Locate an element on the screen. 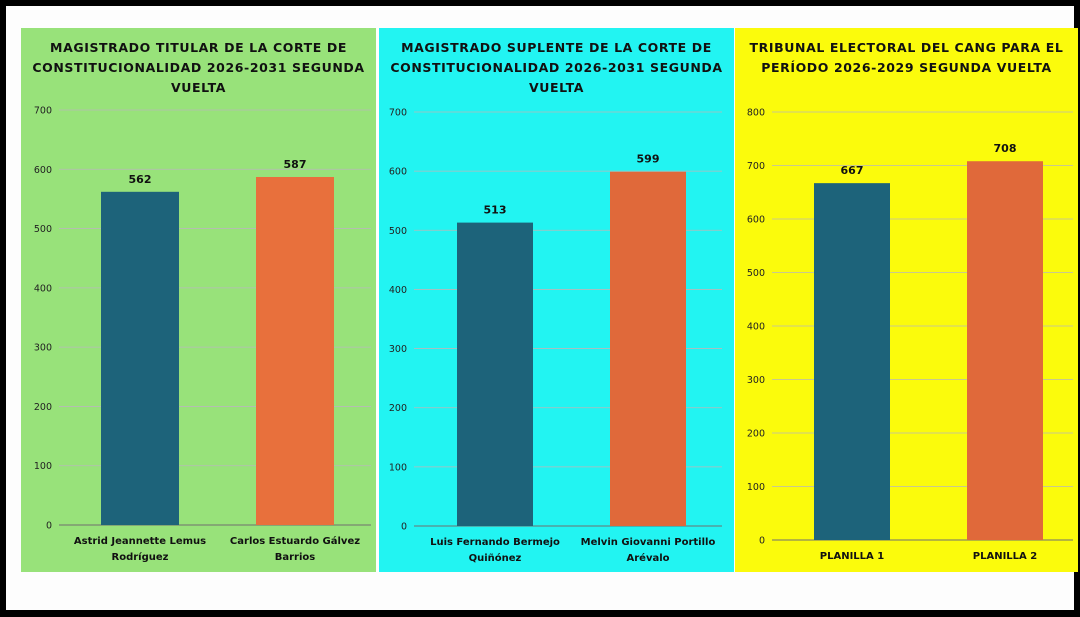 Image resolution: width=1080 pixels, height=617 pixels. category-label: Astrid Jeannette Lemus is located at coordinates (140, 541).